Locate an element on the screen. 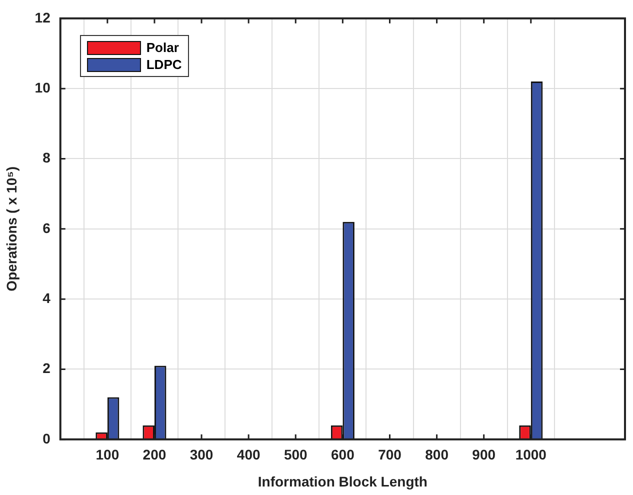 The height and width of the screenshot is (495, 633). legend-label: Polar is located at coordinates (162, 48).